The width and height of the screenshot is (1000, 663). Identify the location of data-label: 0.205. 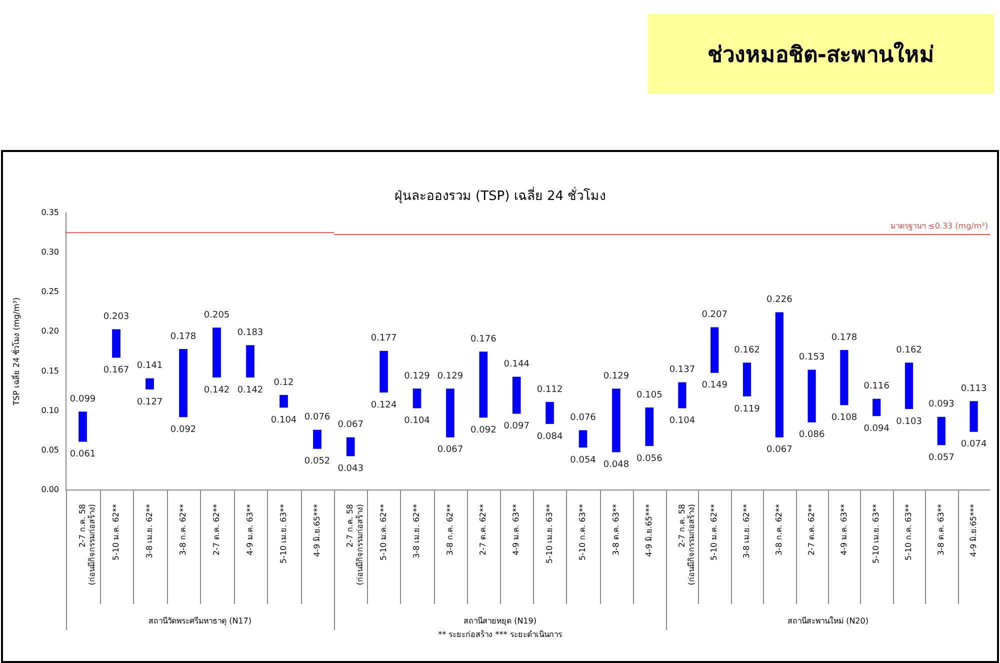
(217, 315).